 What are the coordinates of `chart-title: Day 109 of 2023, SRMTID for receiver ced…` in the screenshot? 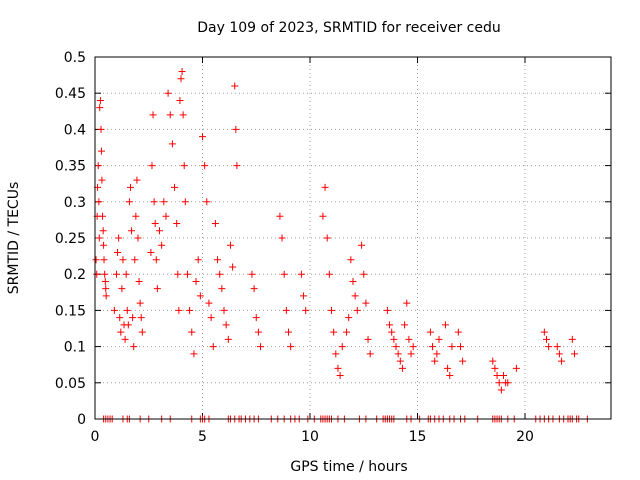 It's located at (348, 28).